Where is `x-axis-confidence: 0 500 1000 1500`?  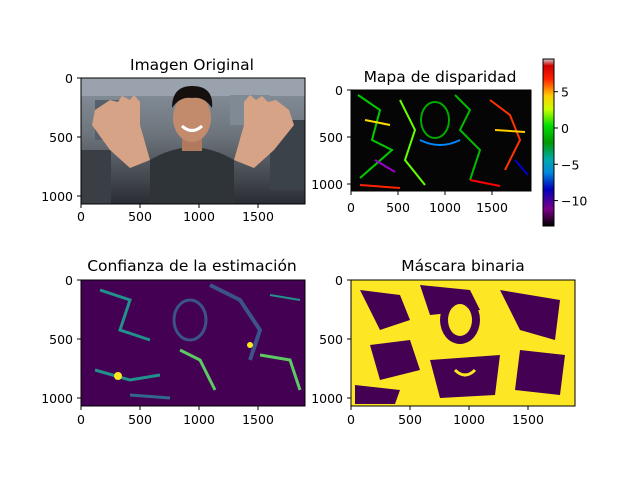
x-axis-confidence: 0 500 1000 1500 is located at coordinates (175, 416).